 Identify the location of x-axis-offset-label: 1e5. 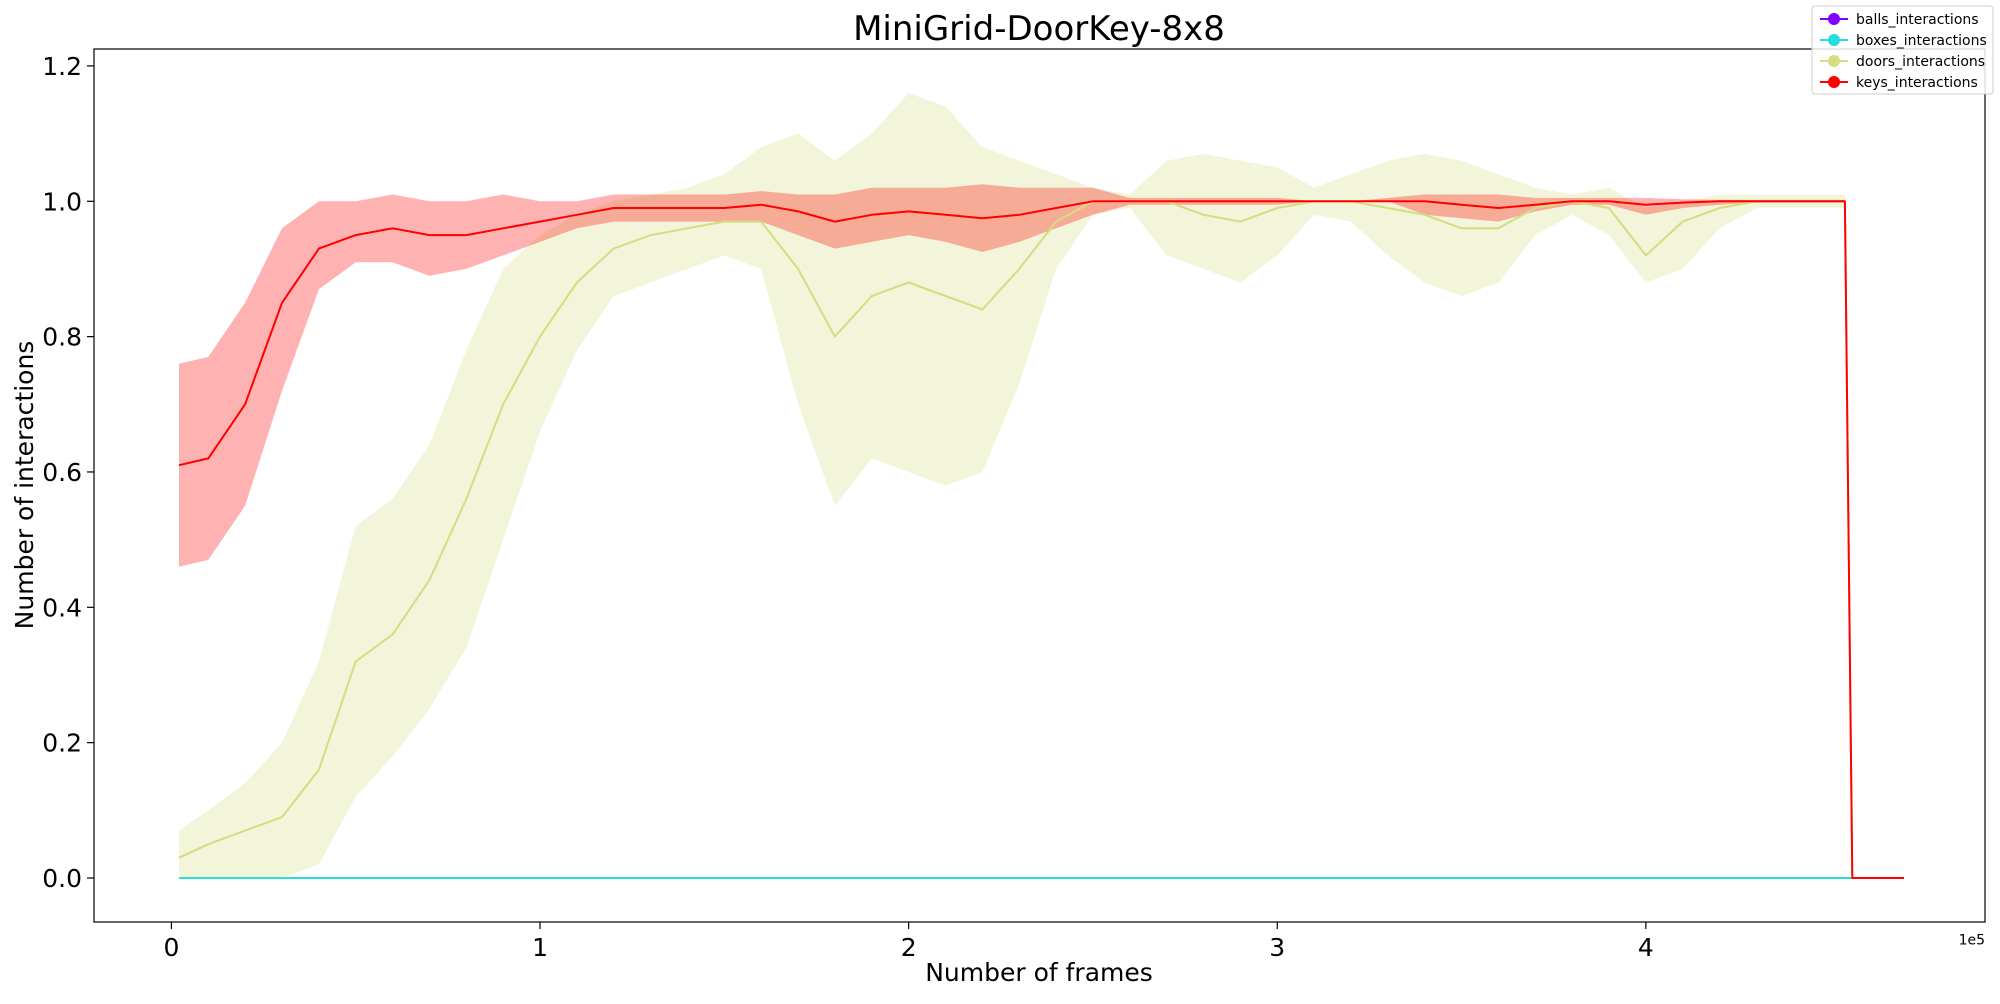
(1972, 941).